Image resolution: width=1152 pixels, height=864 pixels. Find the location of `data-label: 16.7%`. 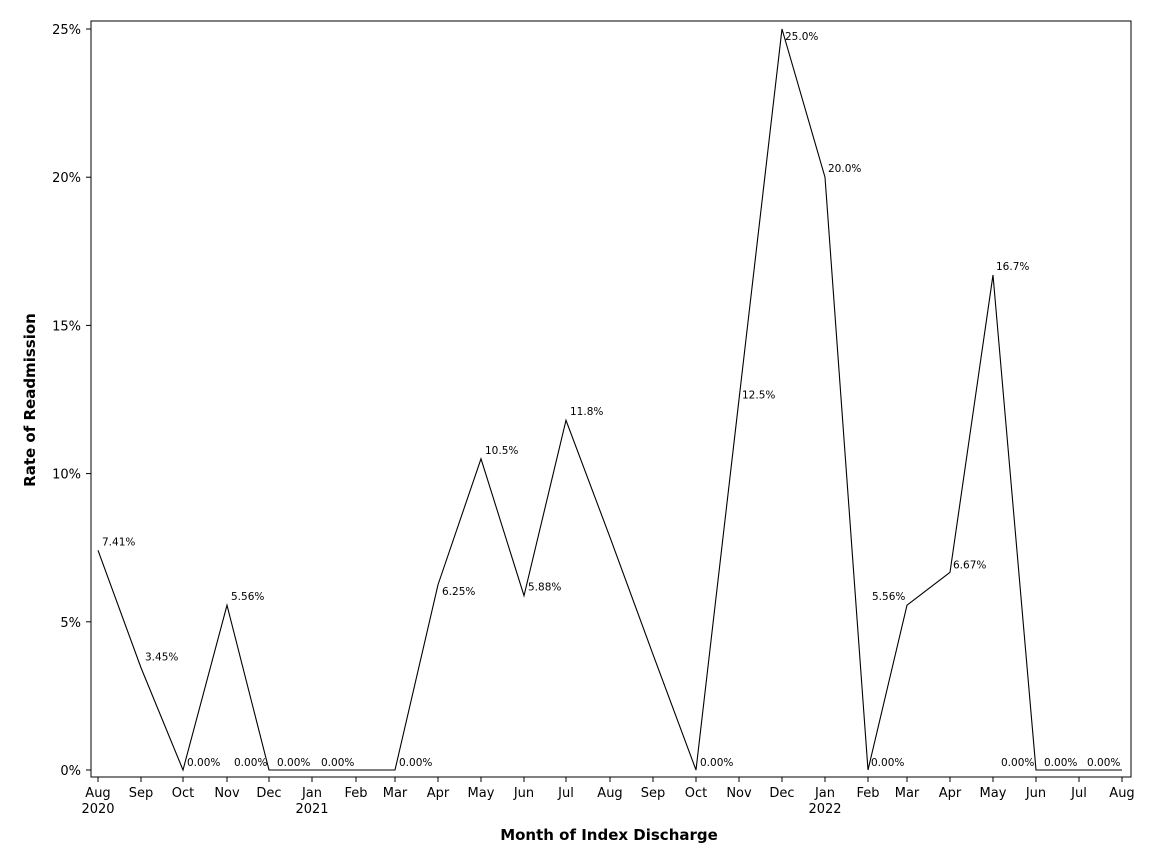

data-label: 16.7% is located at coordinates (1012, 267).